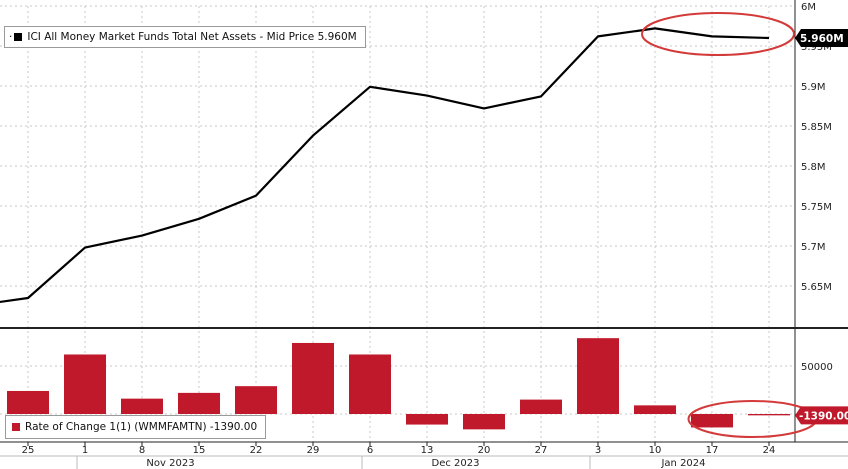  I want to click on legend-swatch-bar, so click(16, 427).